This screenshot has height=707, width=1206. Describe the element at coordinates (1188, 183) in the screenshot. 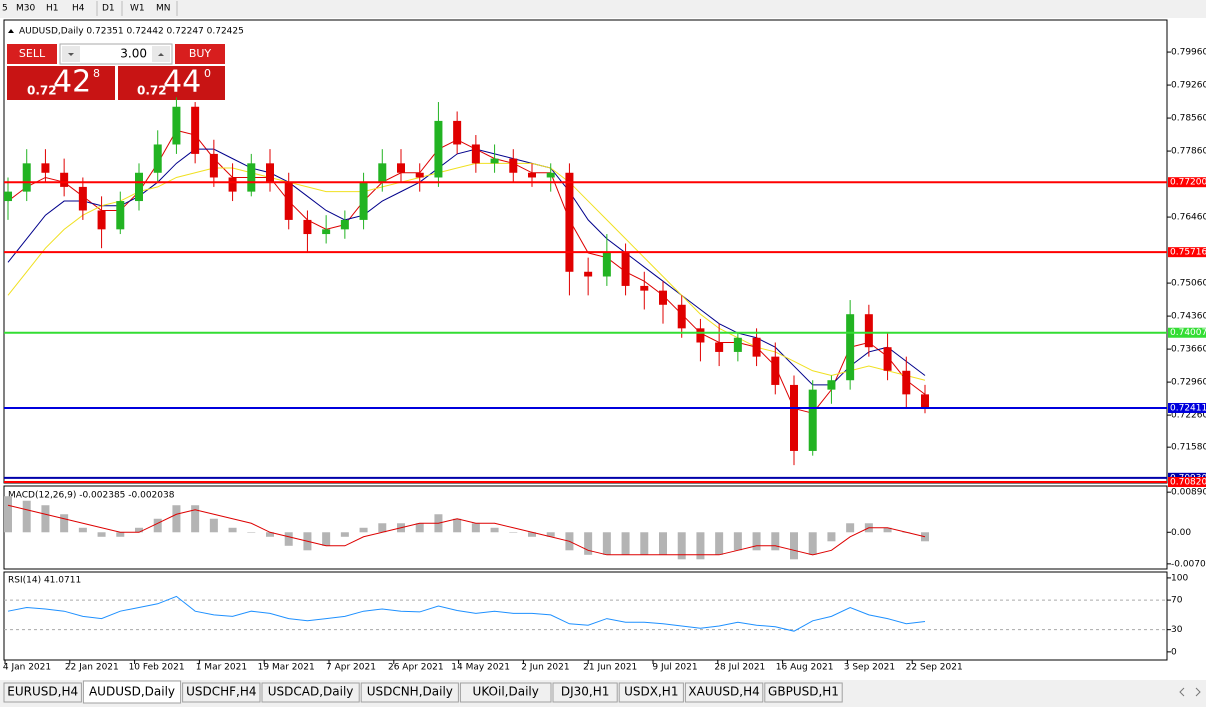

I see `level-label: 0.77200` at that location.